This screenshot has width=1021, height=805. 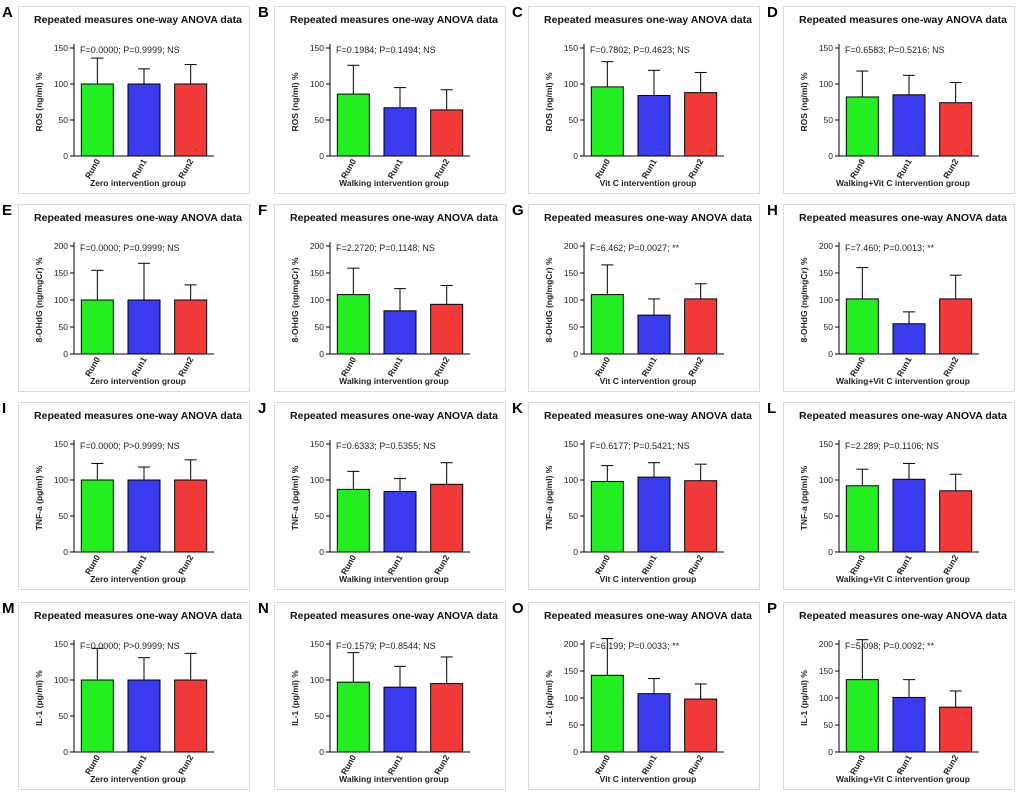 I want to click on stats-annotation: F=0.1579; P=0.8544; NS, so click(x=386, y=646).